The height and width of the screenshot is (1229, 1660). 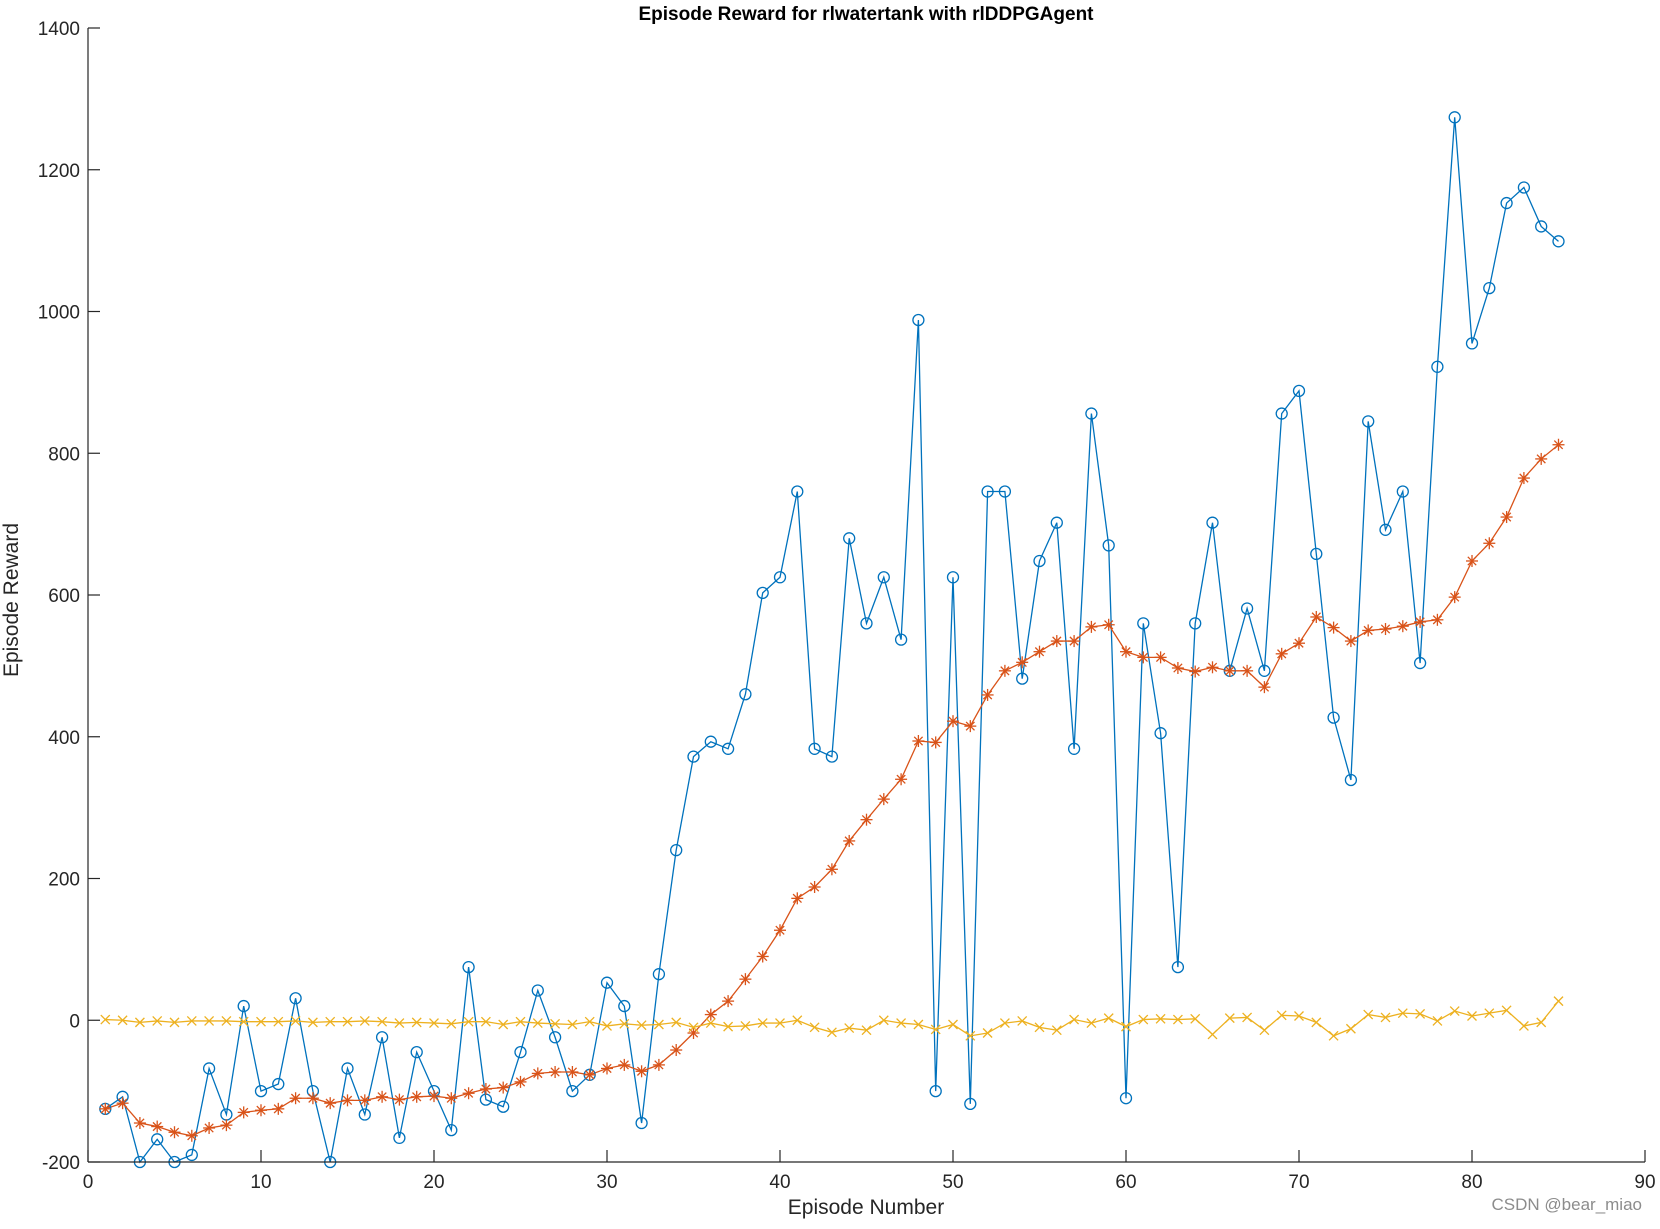 I want to click on y-tick-label: 0, so click(x=74, y=1021).